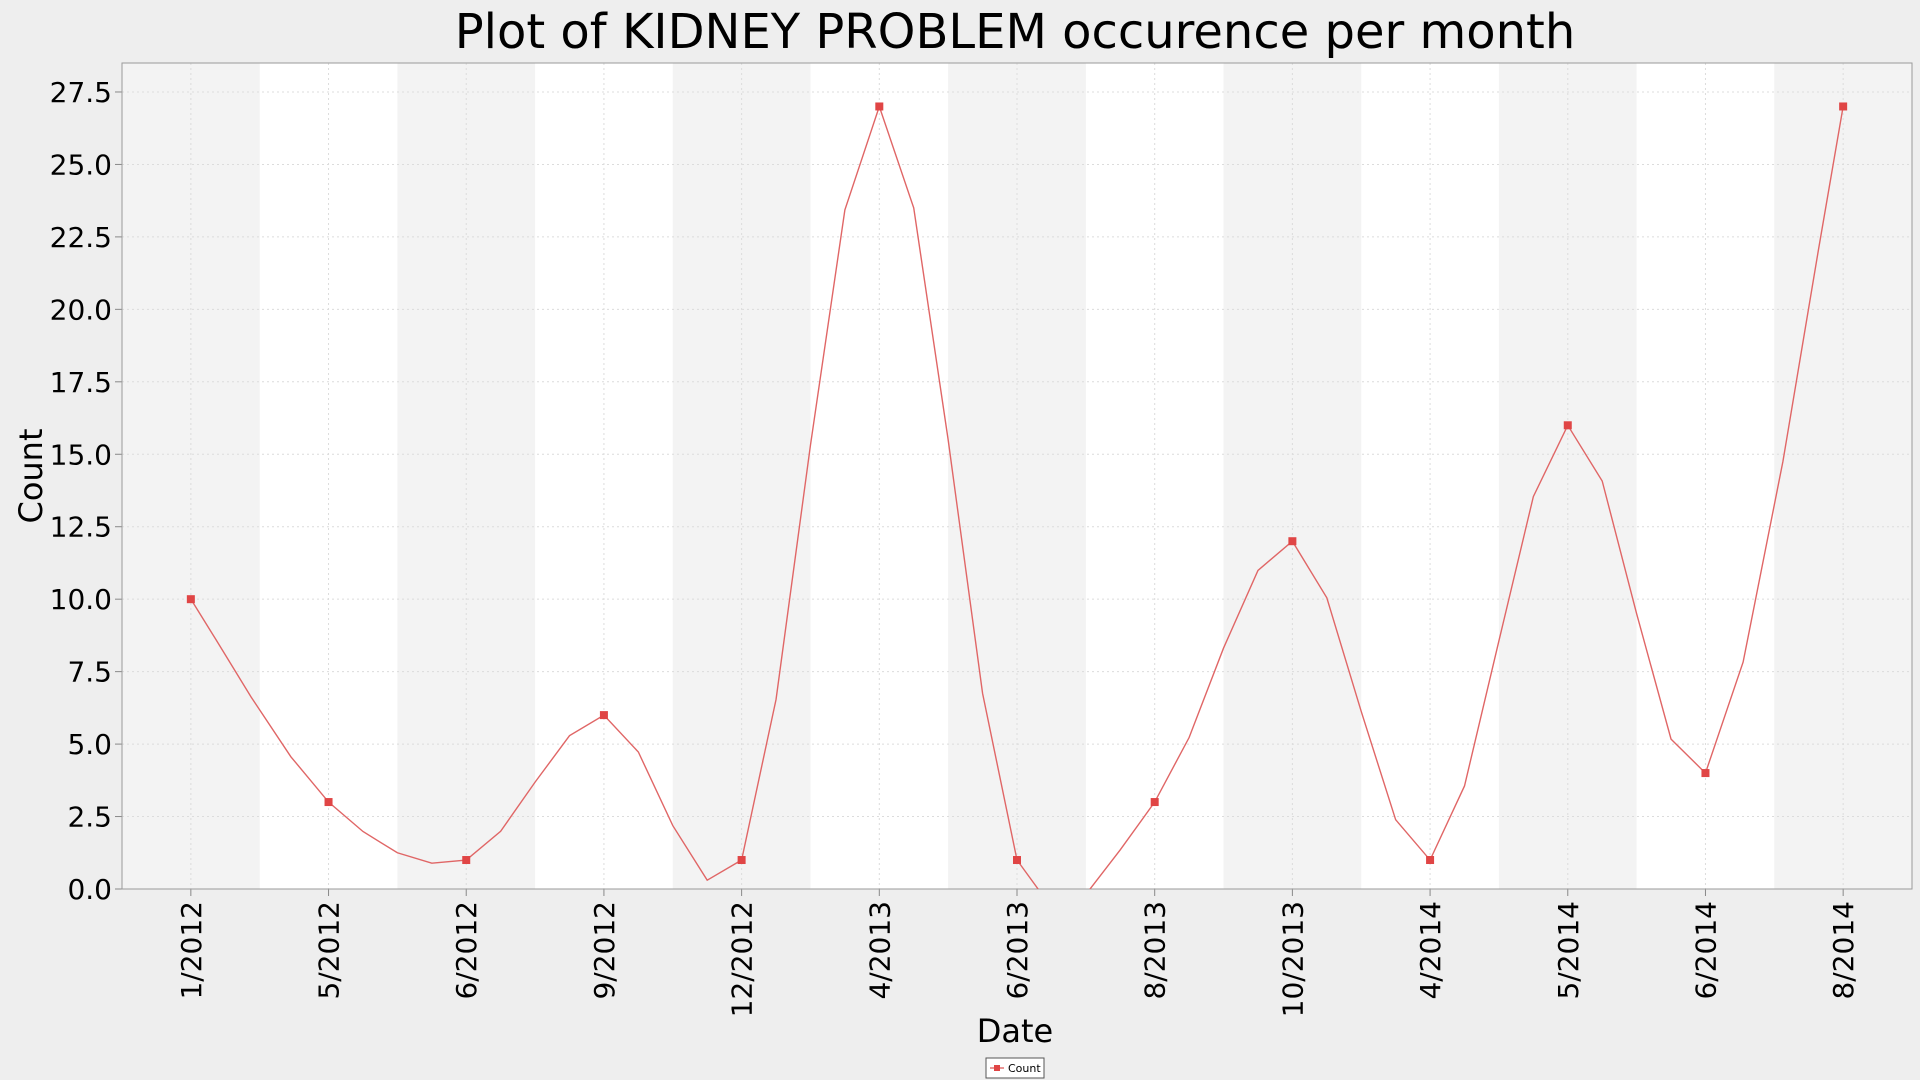 This screenshot has height=1080, width=1920. Describe the element at coordinates (1024, 1068) in the screenshot. I see `legend-label: Count` at that location.